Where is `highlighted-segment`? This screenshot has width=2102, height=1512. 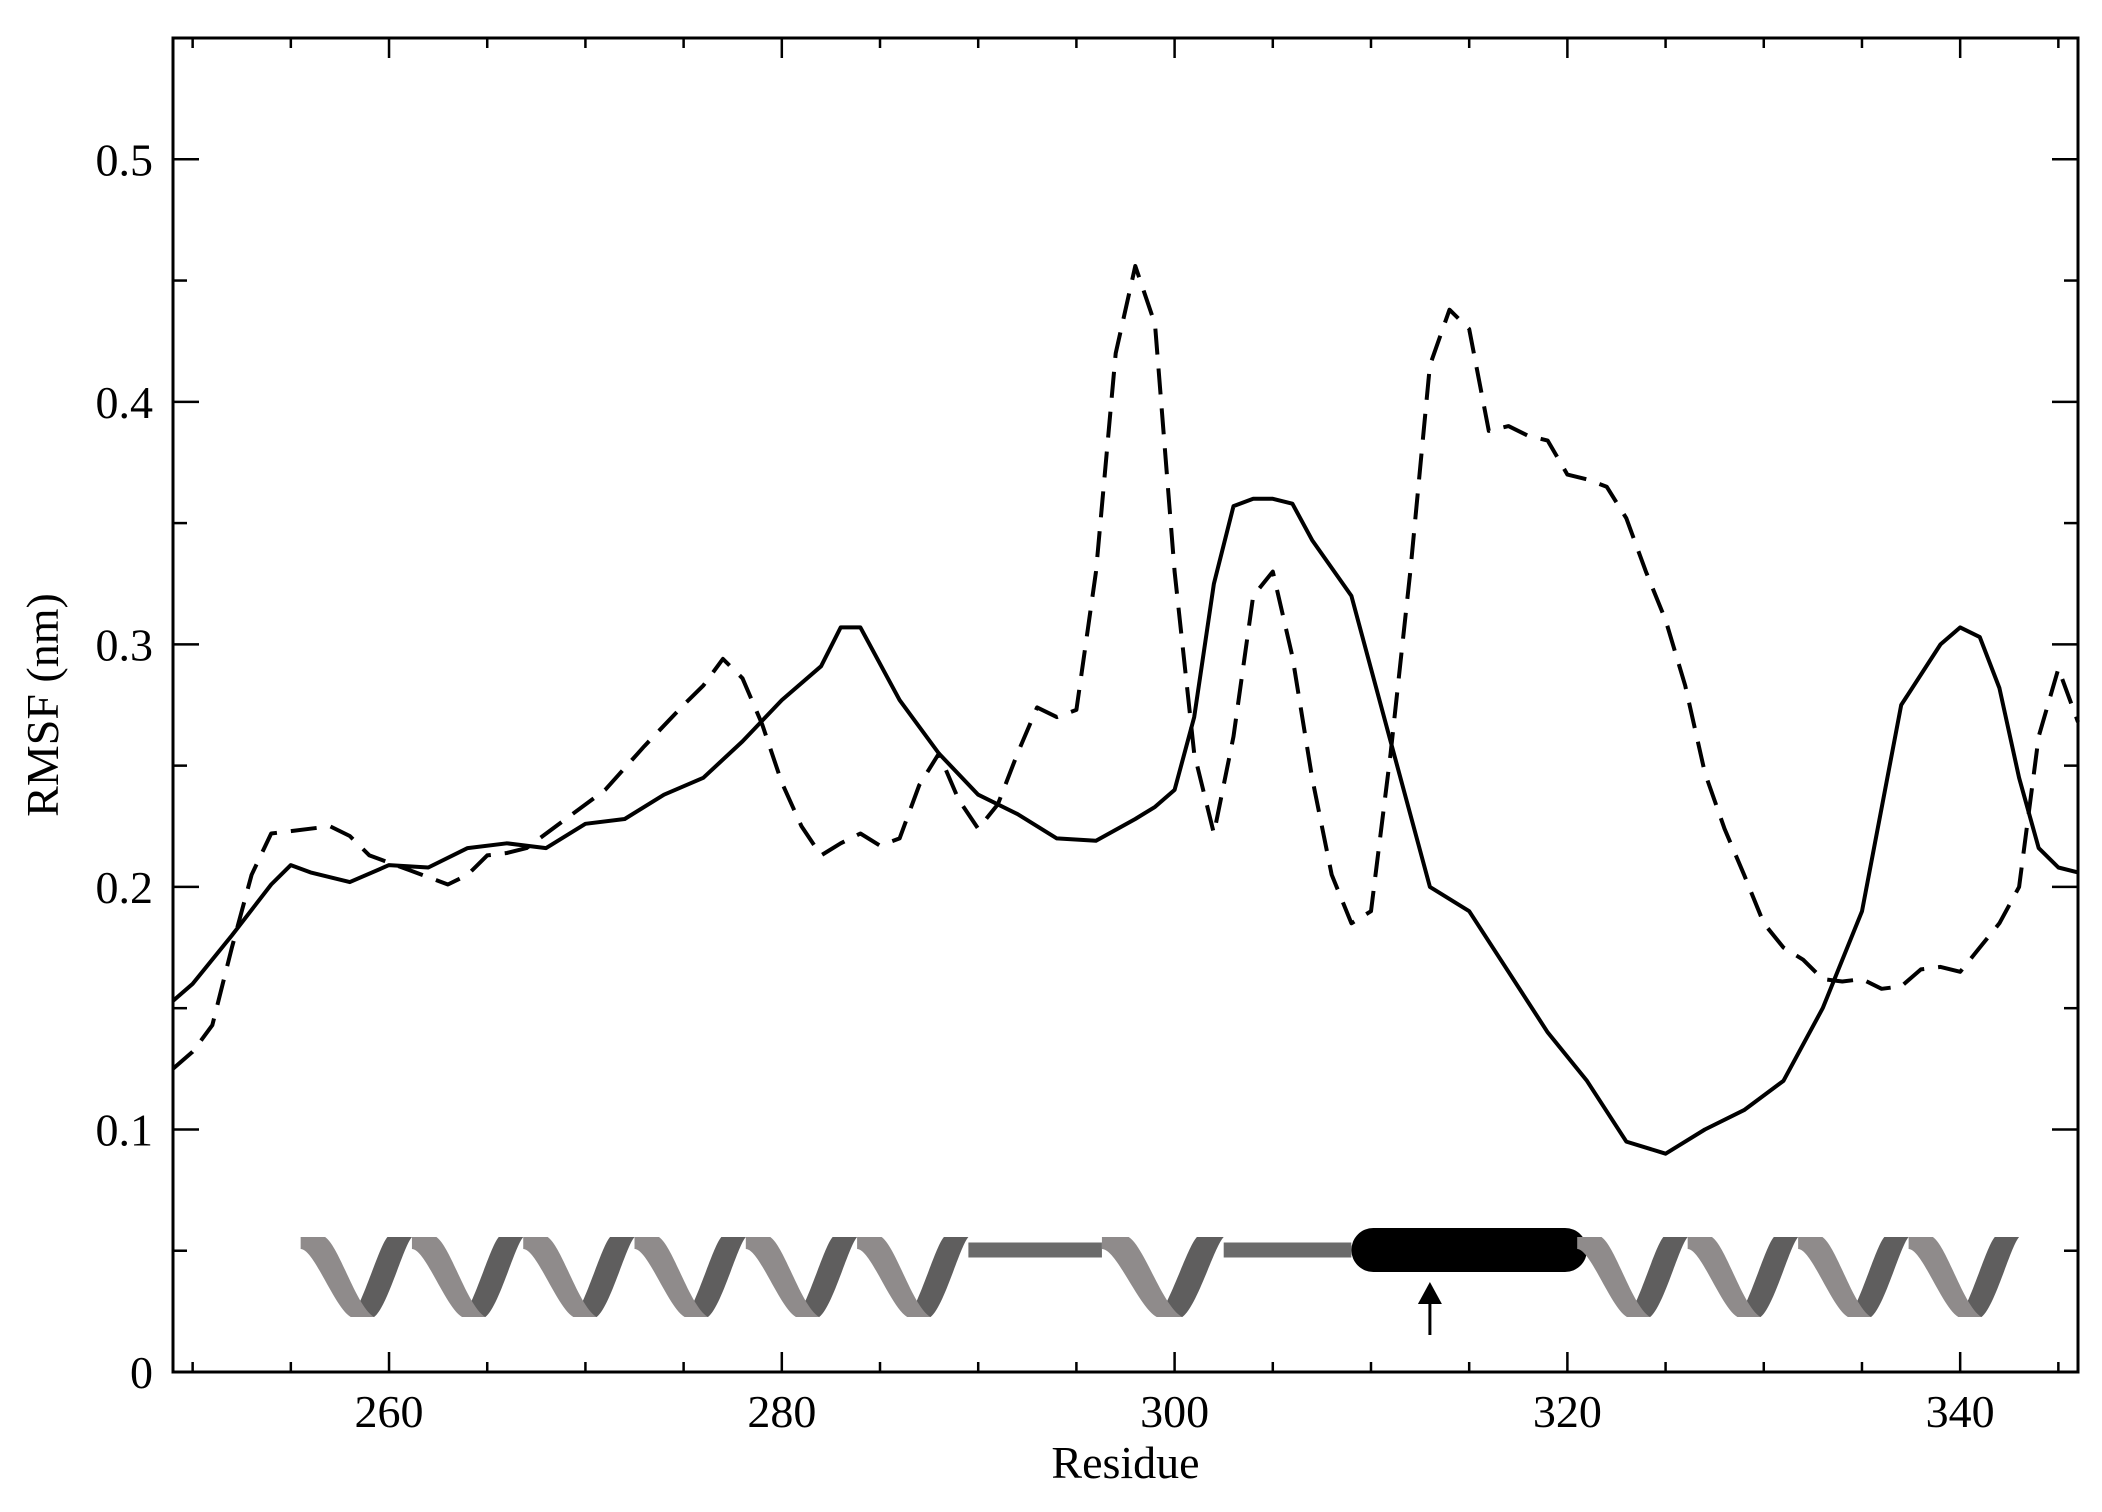 highlighted-segment is located at coordinates (1469, 1250).